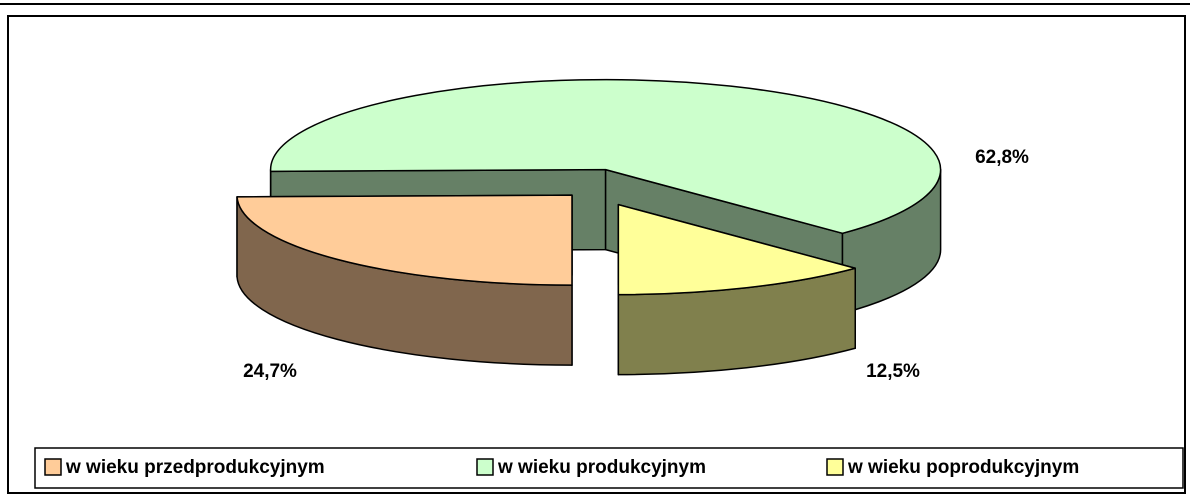  What do you see at coordinates (270, 371) in the screenshot?
I see `data-label: 24,7%` at bounding box center [270, 371].